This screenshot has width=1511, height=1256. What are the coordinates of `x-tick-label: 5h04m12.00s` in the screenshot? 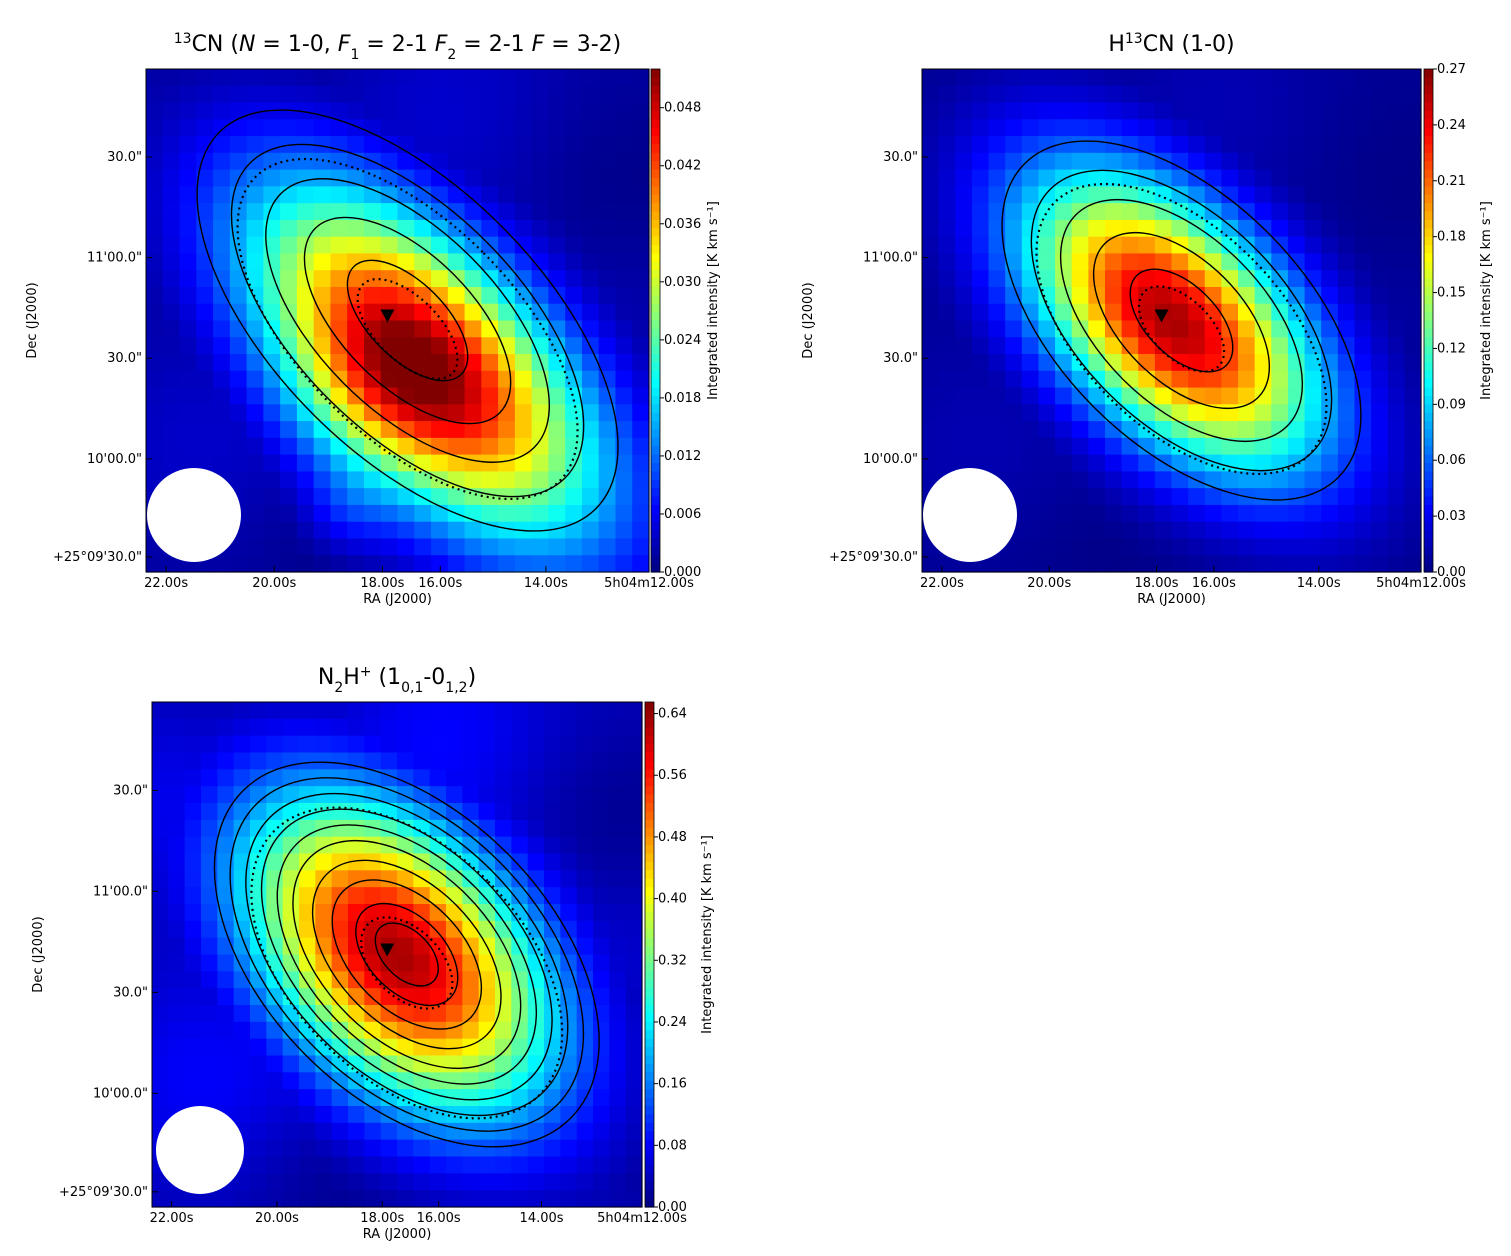 It's located at (642, 1218).